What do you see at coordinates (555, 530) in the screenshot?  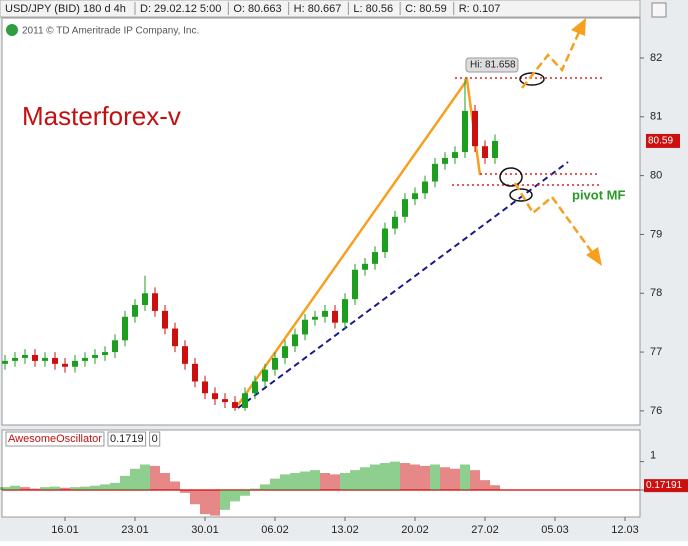 I see `x-tick-label: 05.03` at bounding box center [555, 530].